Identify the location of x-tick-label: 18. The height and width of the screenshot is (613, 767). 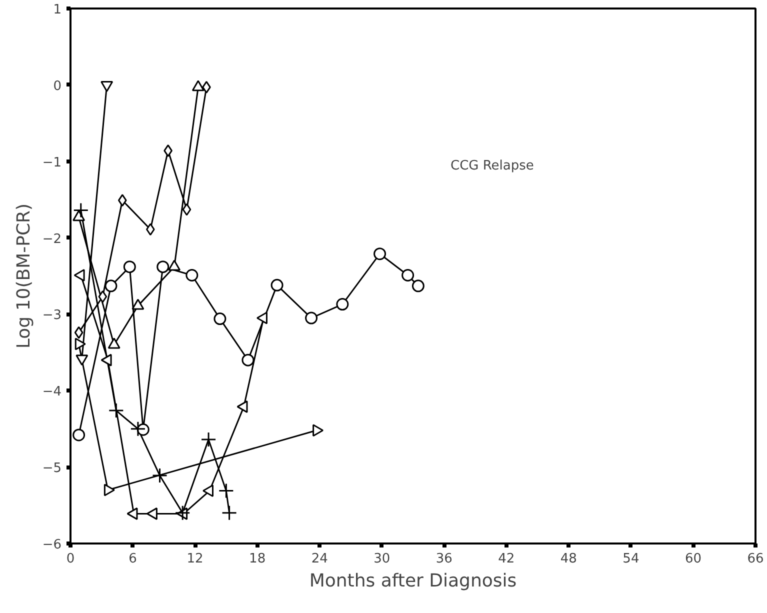
(257, 559).